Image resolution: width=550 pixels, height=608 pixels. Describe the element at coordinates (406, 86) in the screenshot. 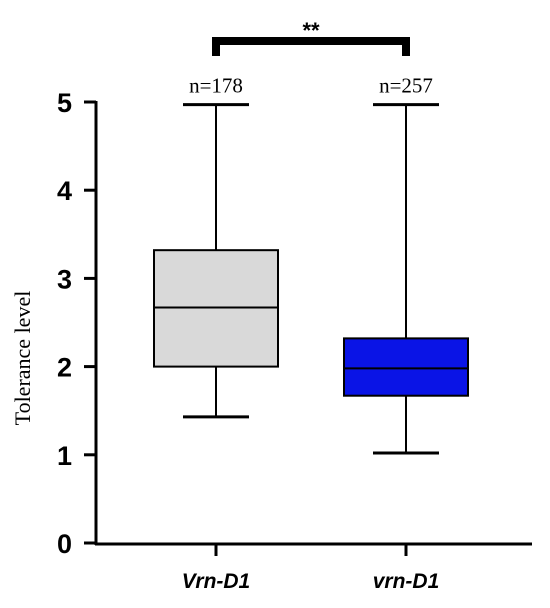

I see `sample-size-label: n=257` at that location.